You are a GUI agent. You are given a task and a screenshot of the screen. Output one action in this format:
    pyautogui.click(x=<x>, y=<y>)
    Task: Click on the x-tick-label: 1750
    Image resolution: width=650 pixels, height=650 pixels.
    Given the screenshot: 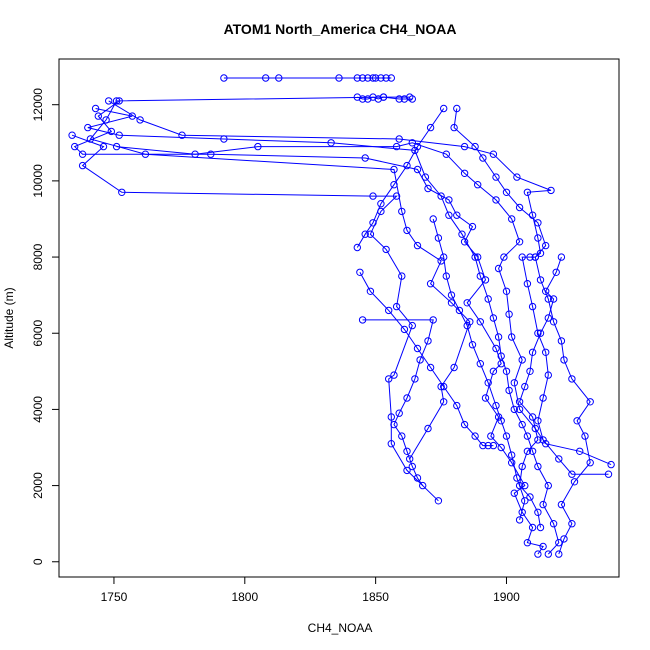 What is the action you would take?
    pyautogui.click(x=114, y=597)
    